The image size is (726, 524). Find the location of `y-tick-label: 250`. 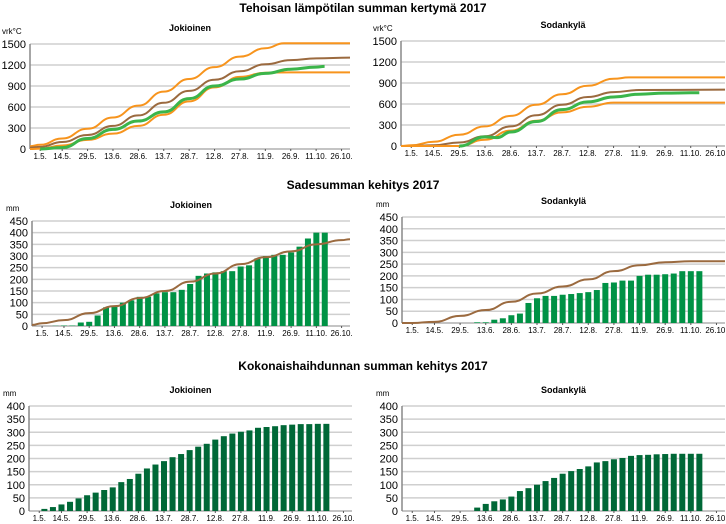

y-tick-label: 250 is located at coordinates (19, 269).